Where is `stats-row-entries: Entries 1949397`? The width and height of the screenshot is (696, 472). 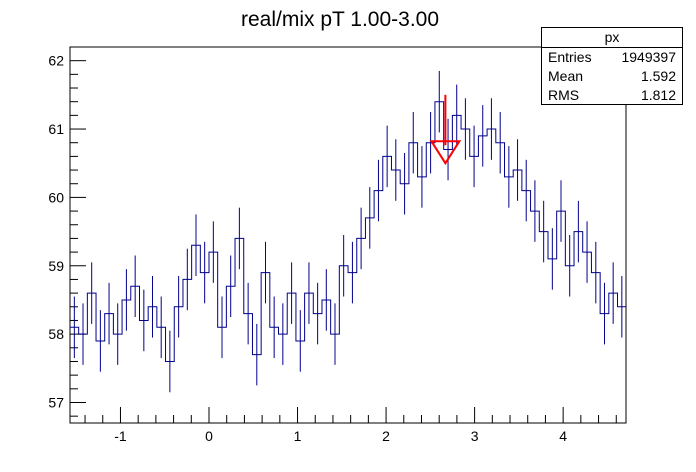 stats-row-entries: Entries 1949397 is located at coordinates (612, 57).